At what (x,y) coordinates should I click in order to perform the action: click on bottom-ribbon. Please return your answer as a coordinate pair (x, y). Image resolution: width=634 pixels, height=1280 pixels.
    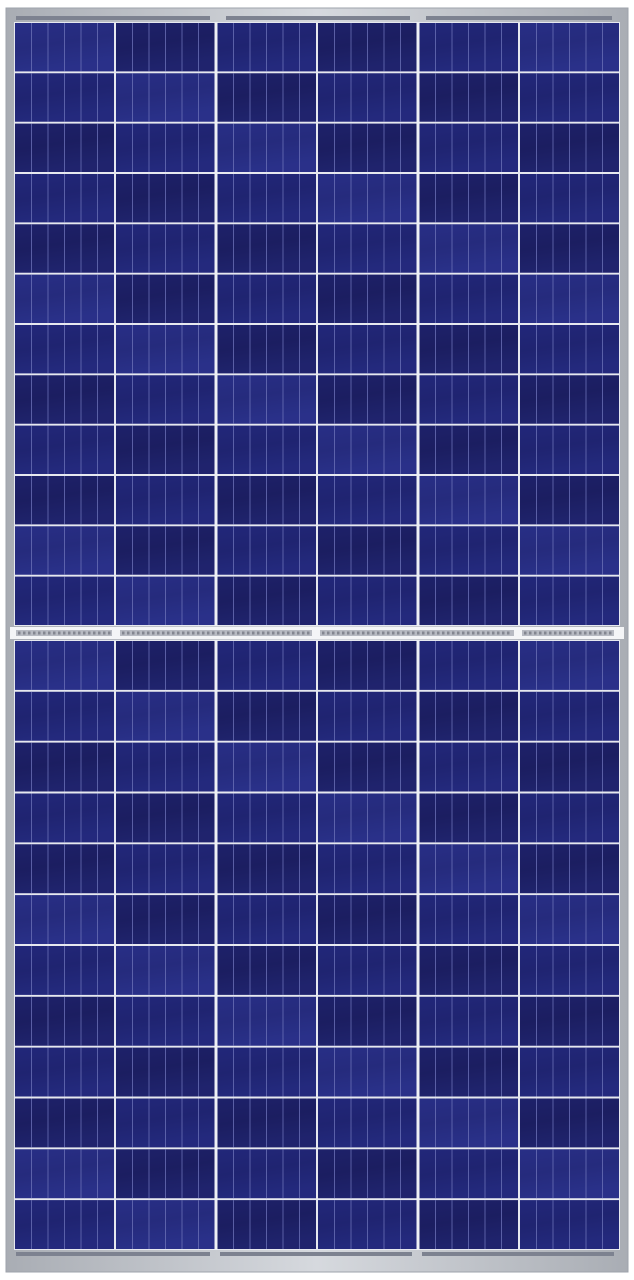
    Looking at the image, I should click on (113, 1254).